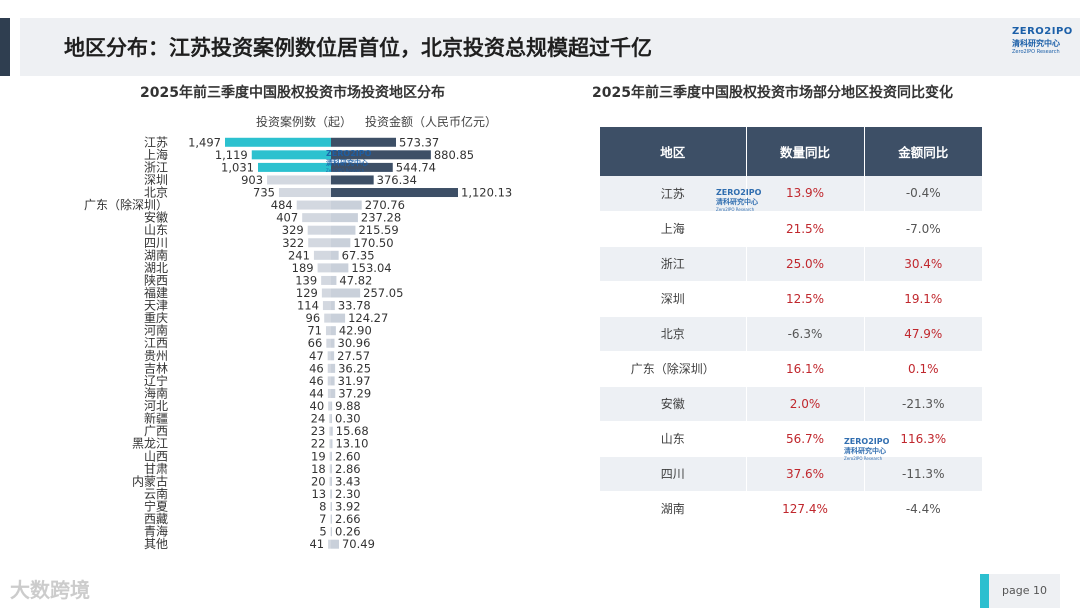  Describe the element at coordinates (308, 306) in the screenshot. I see `count-data-label: 114` at that location.